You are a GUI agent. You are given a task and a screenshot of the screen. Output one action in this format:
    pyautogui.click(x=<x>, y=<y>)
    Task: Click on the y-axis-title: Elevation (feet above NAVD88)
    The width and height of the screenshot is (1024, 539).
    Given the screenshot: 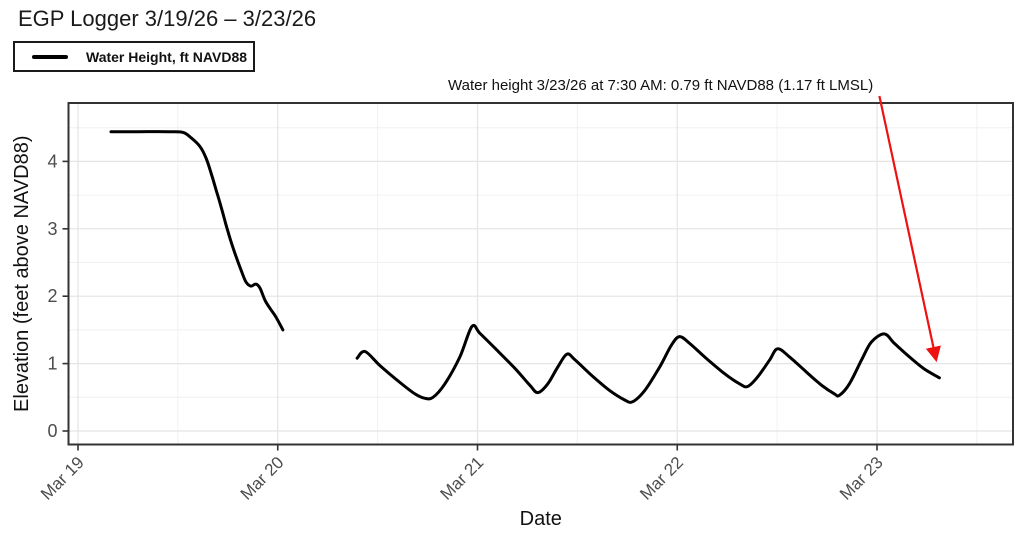 What is the action you would take?
    pyautogui.click(x=22, y=274)
    